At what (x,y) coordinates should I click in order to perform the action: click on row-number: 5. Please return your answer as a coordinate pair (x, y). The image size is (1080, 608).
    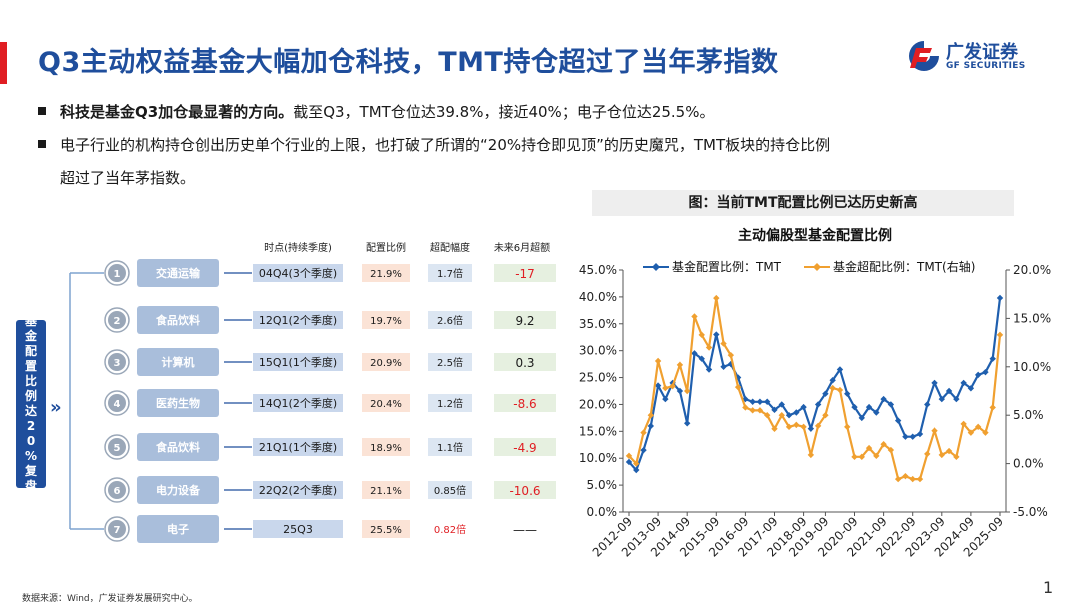
    Looking at the image, I should click on (117, 448).